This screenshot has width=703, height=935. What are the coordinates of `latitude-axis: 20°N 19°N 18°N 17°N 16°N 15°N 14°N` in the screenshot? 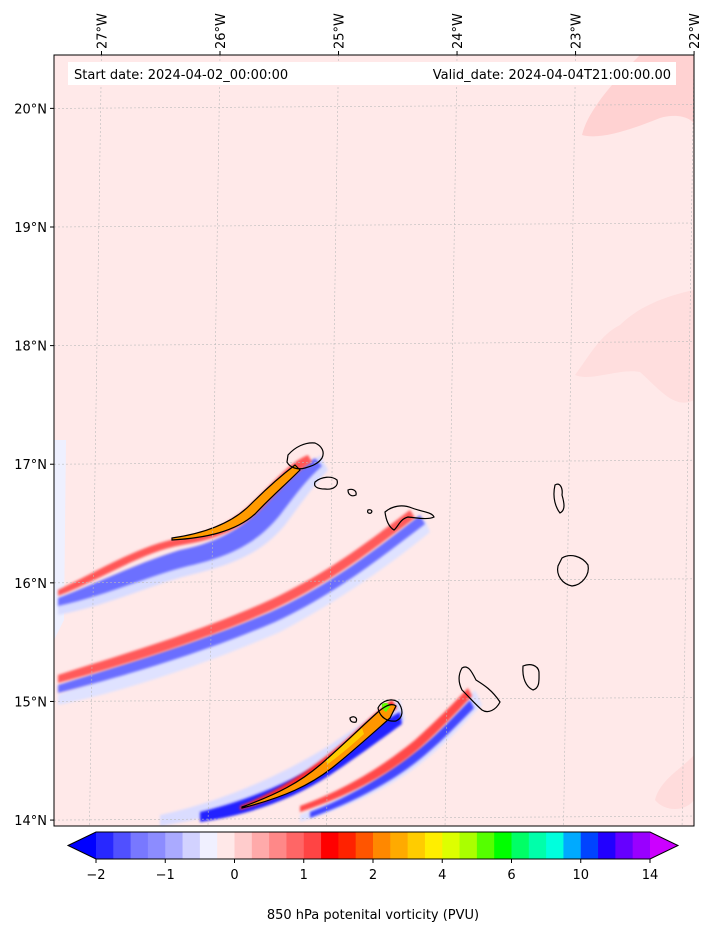 It's located at (34, 465).